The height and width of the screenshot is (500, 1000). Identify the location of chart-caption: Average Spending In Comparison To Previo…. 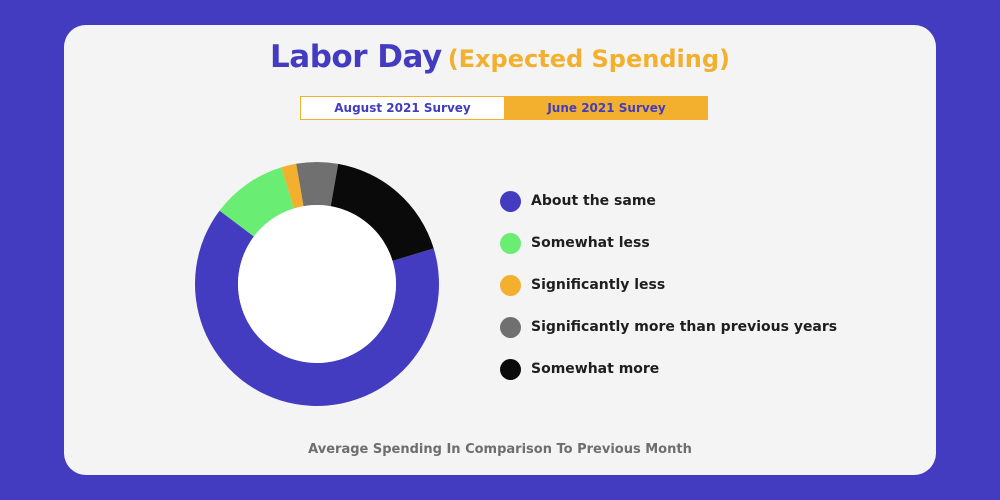
(500, 449).